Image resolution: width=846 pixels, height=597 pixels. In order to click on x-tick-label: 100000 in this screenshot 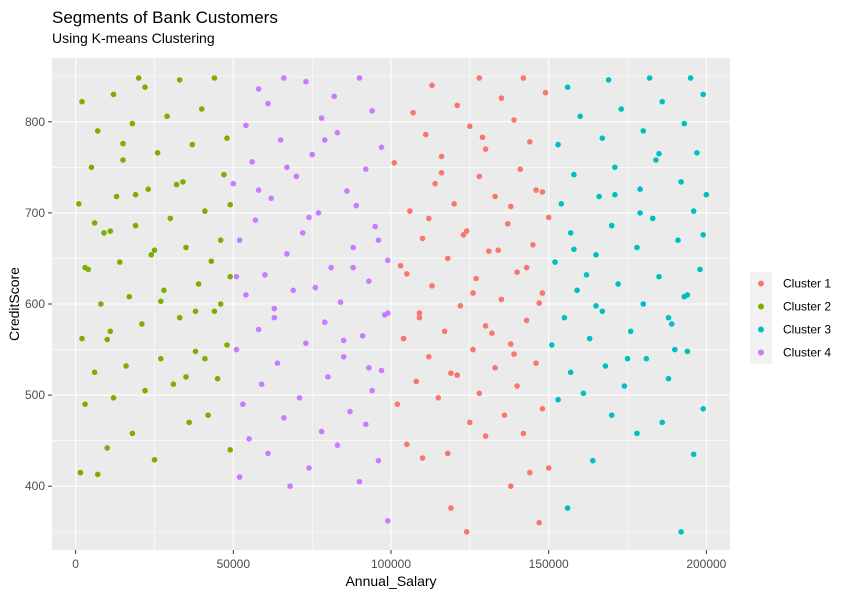, I will do `click(391, 564)`.